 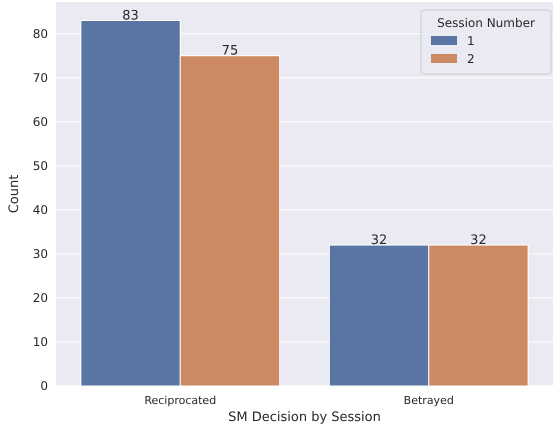 What do you see at coordinates (44, 386) in the screenshot?
I see `y-tick-label: 0` at bounding box center [44, 386].